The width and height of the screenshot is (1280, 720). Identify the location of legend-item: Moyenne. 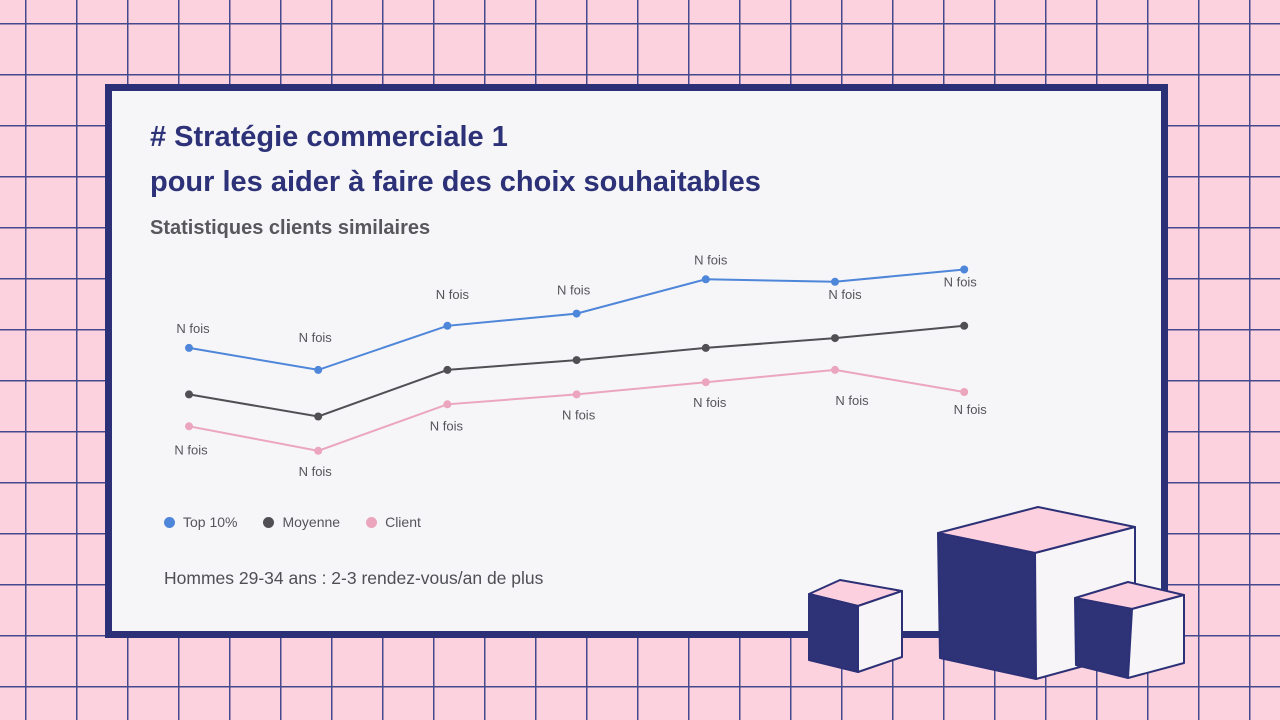
(301, 522).